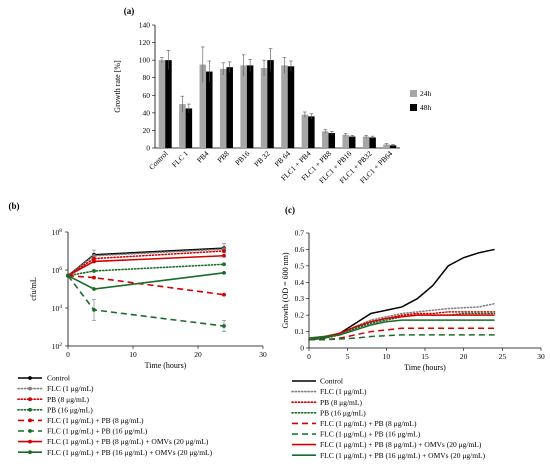 The image size is (550, 464). What do you see at coordinates (300, 233) in the screenshot?
I see `y-tick-label: 0.7` at bounding box center [300, 233].